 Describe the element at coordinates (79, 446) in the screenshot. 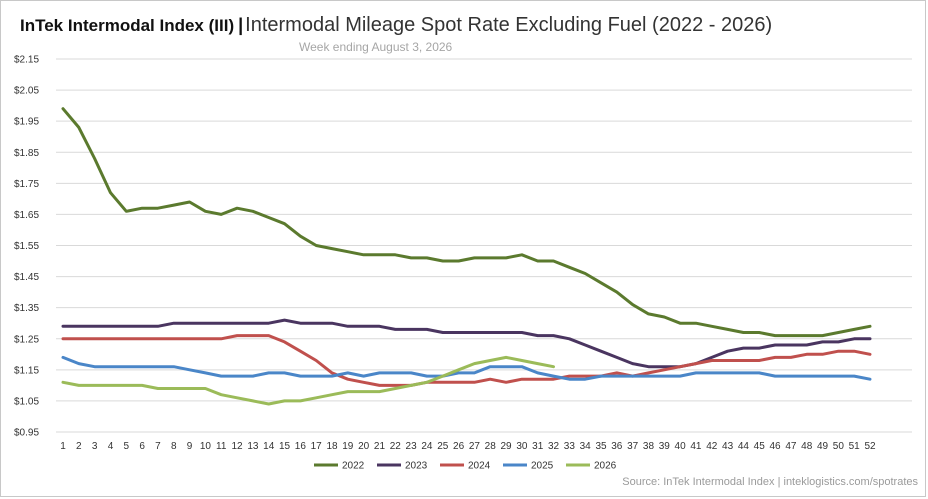

I see `x-tick-label: 2` at that location.